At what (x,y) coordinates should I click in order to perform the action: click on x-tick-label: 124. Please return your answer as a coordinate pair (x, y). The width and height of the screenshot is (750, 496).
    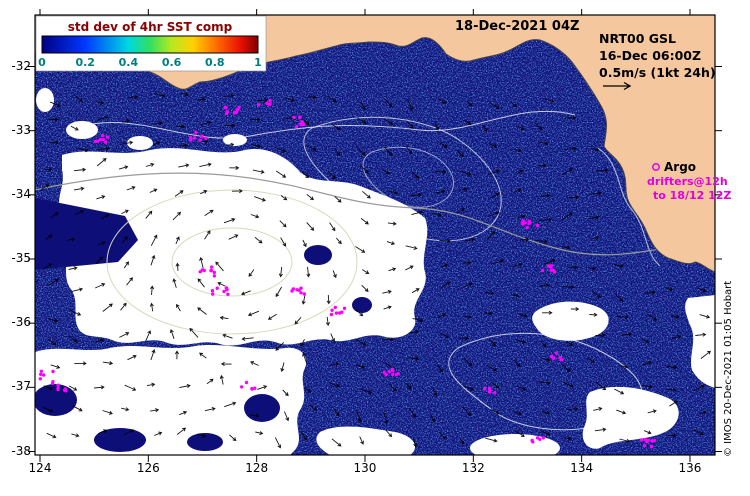
    Looking at the image, I should click on (40, 468).